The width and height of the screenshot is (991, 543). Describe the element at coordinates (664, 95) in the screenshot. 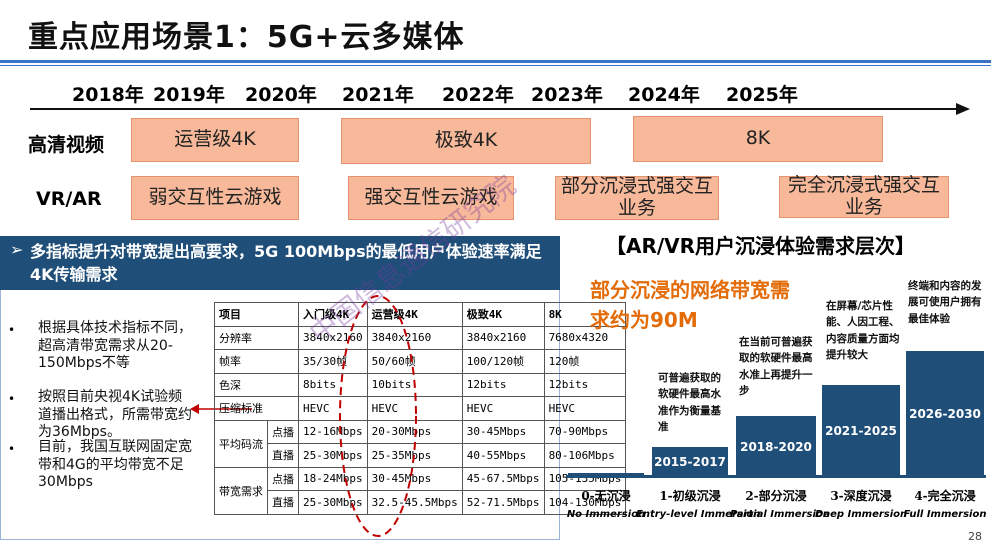

I see `year-label: 2024年` at that location.